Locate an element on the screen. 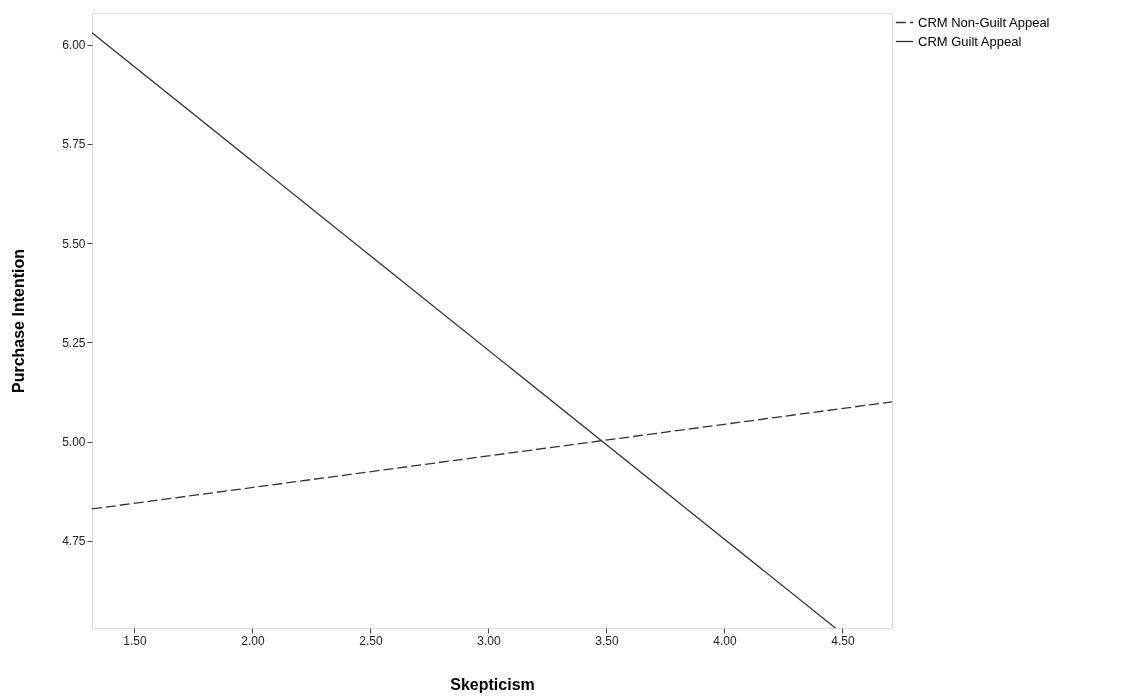  x-axis-title: Skepticism is located at coordinates (492, 684).